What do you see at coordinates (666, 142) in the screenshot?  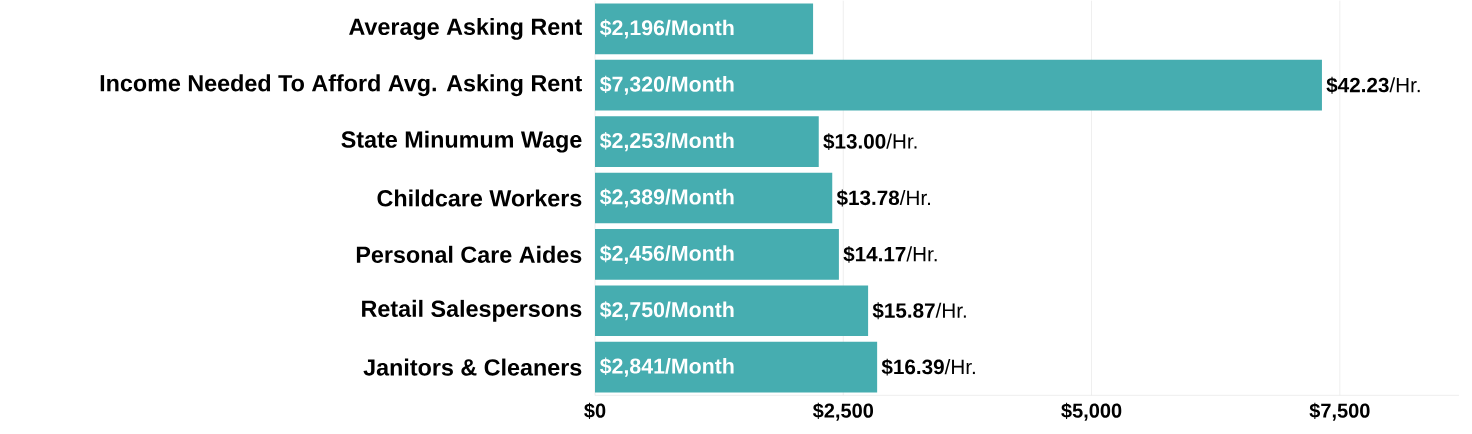 I see `data-label: $2,253/Month` at bounding box center [666, 142].